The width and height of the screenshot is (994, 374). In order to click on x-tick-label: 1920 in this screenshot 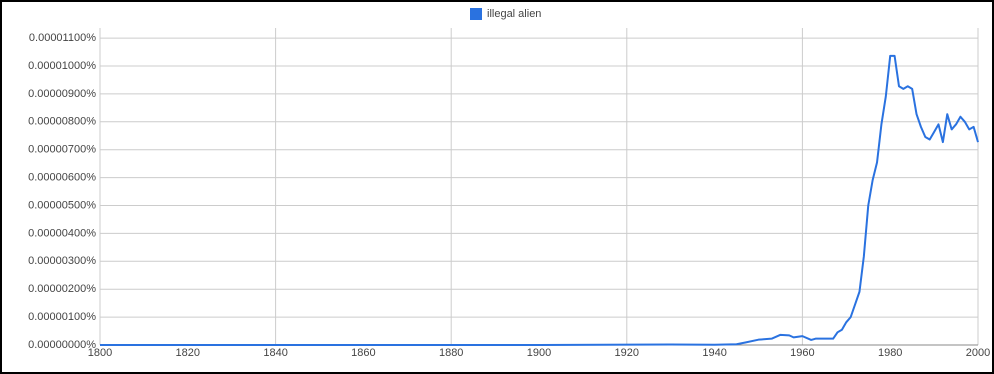, I will do `click(627, 353)`.